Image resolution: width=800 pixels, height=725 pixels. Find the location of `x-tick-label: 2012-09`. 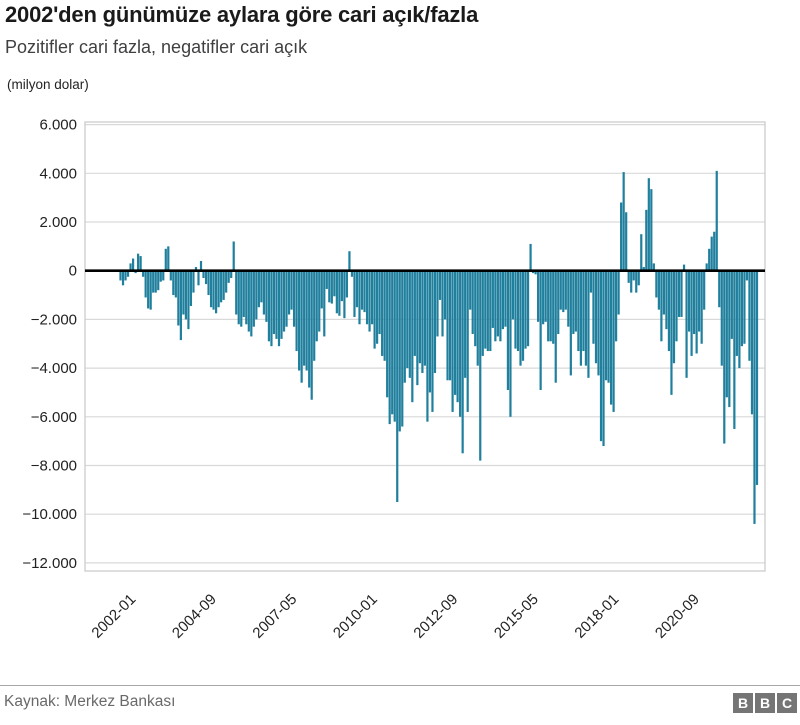

x-tick-label: 2012-09 is located at coordinates (435, 616).